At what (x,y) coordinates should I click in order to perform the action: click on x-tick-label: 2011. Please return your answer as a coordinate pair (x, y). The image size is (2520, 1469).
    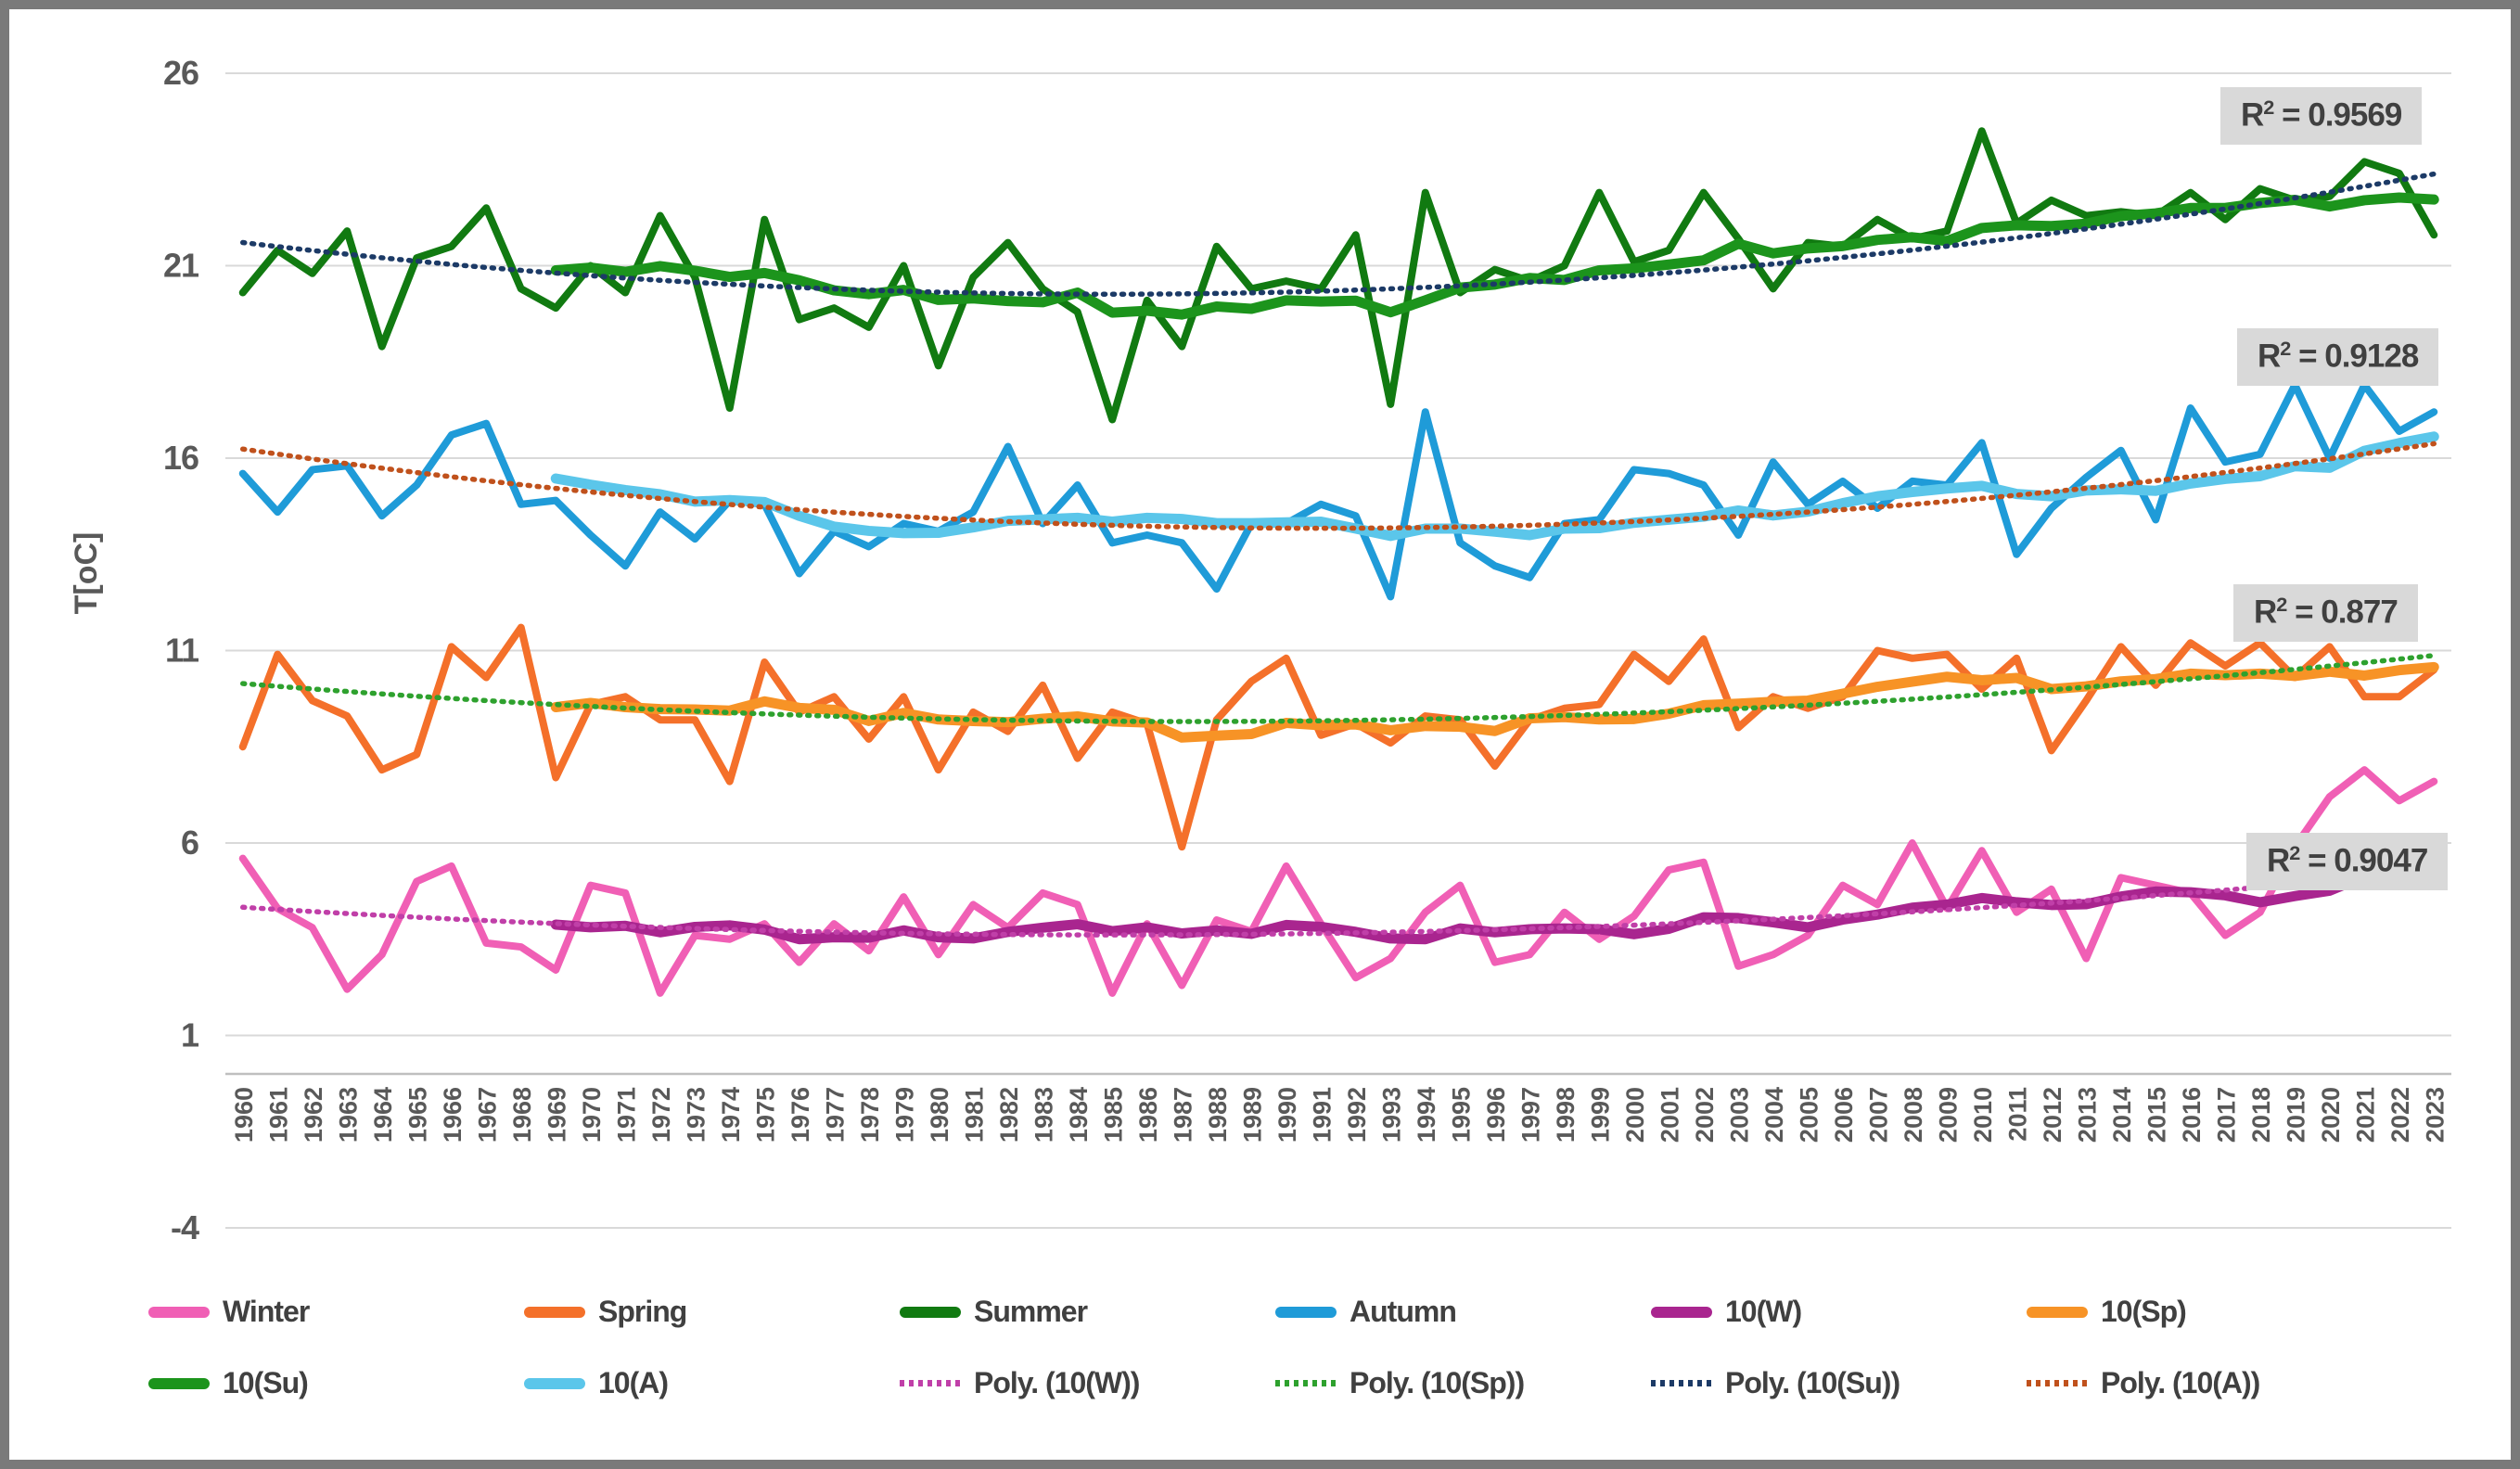
    Looking at the image, I should click on (2017, 1114).